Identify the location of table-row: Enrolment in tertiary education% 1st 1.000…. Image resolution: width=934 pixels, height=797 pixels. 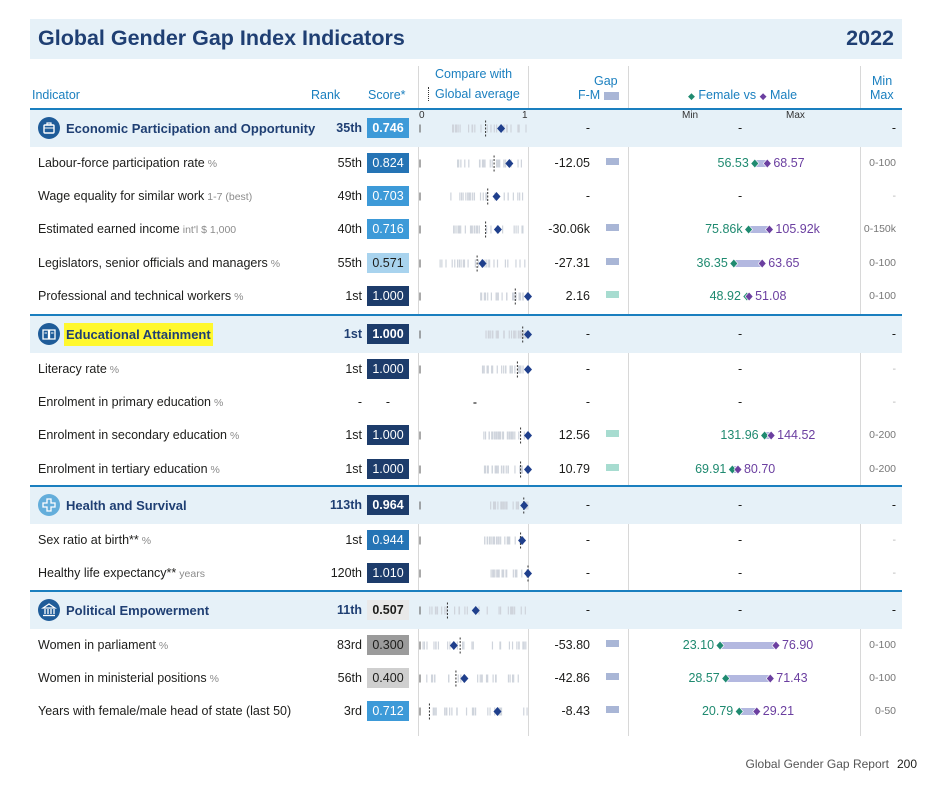
(466, 469).